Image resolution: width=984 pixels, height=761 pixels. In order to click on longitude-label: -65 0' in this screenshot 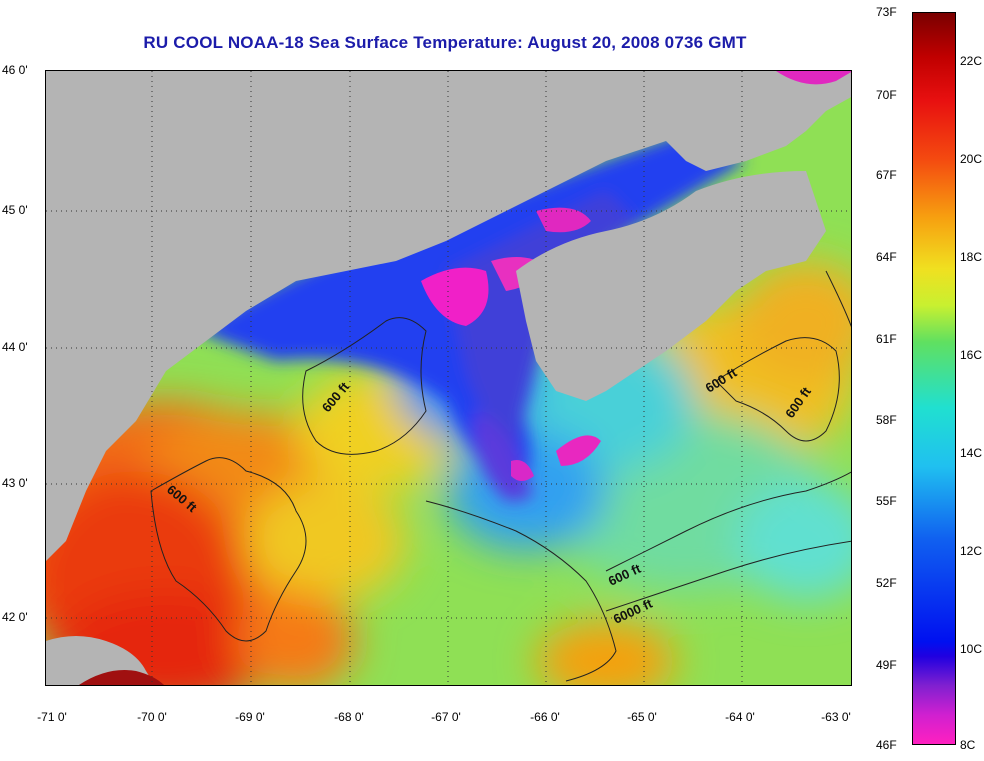, I will do `click(642, 717)`.